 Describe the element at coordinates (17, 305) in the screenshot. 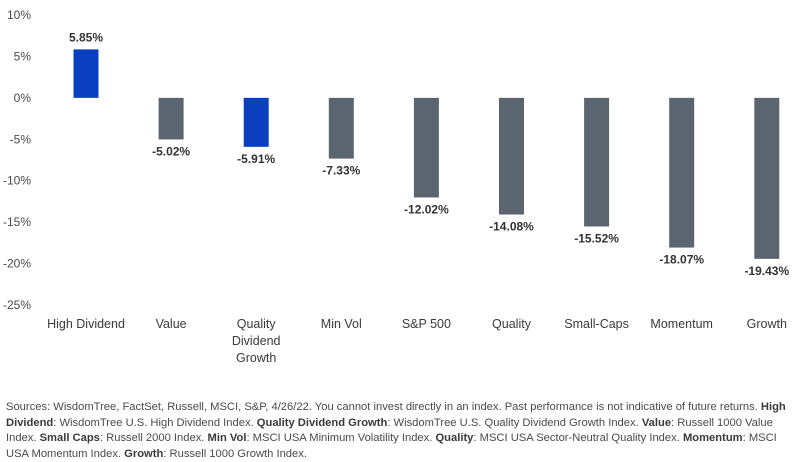

I see `y-tick-label: -25%` at that location.